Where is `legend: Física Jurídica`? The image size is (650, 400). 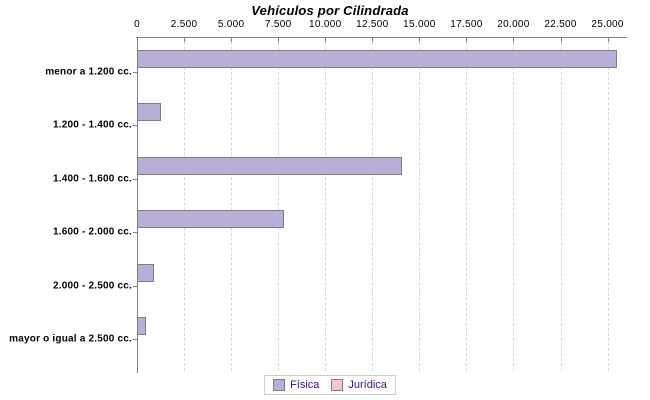
legend: Física Jurídica is located at coordinates (330, 385).